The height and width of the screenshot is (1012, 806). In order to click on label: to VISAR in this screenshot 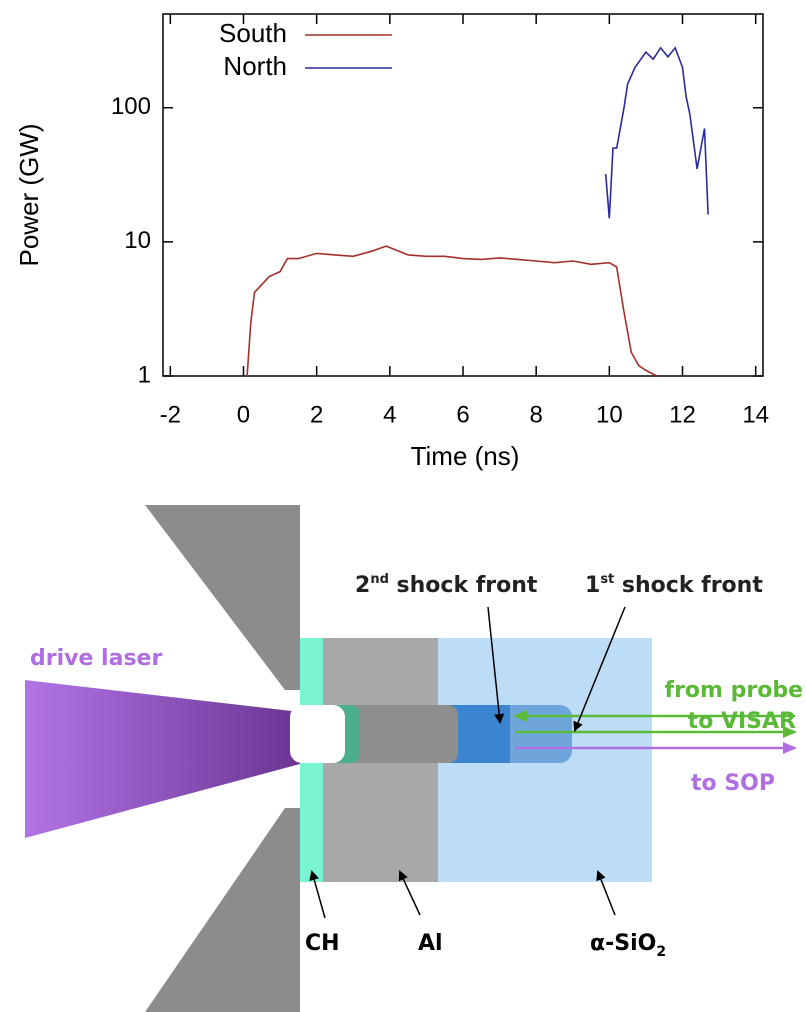, I will do `click(742, 721)`.